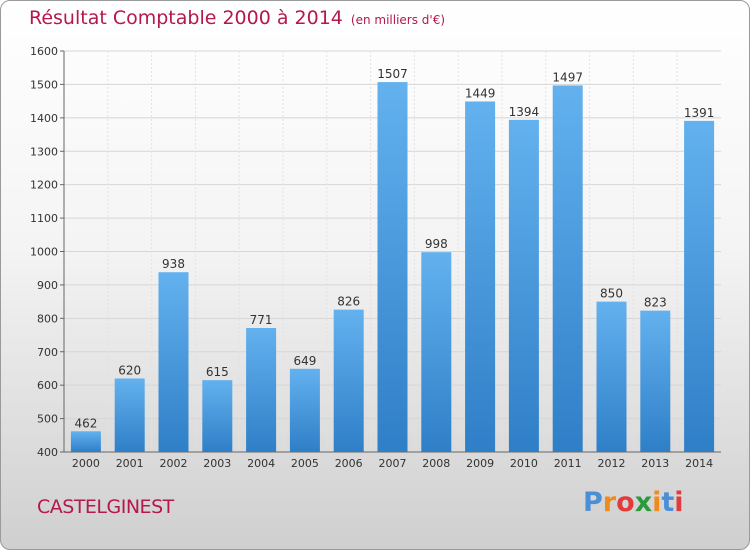  Describe the element at coordinates (436, 463) in the screenshot. I see `x-tick-label-2008: 2008` at that location.